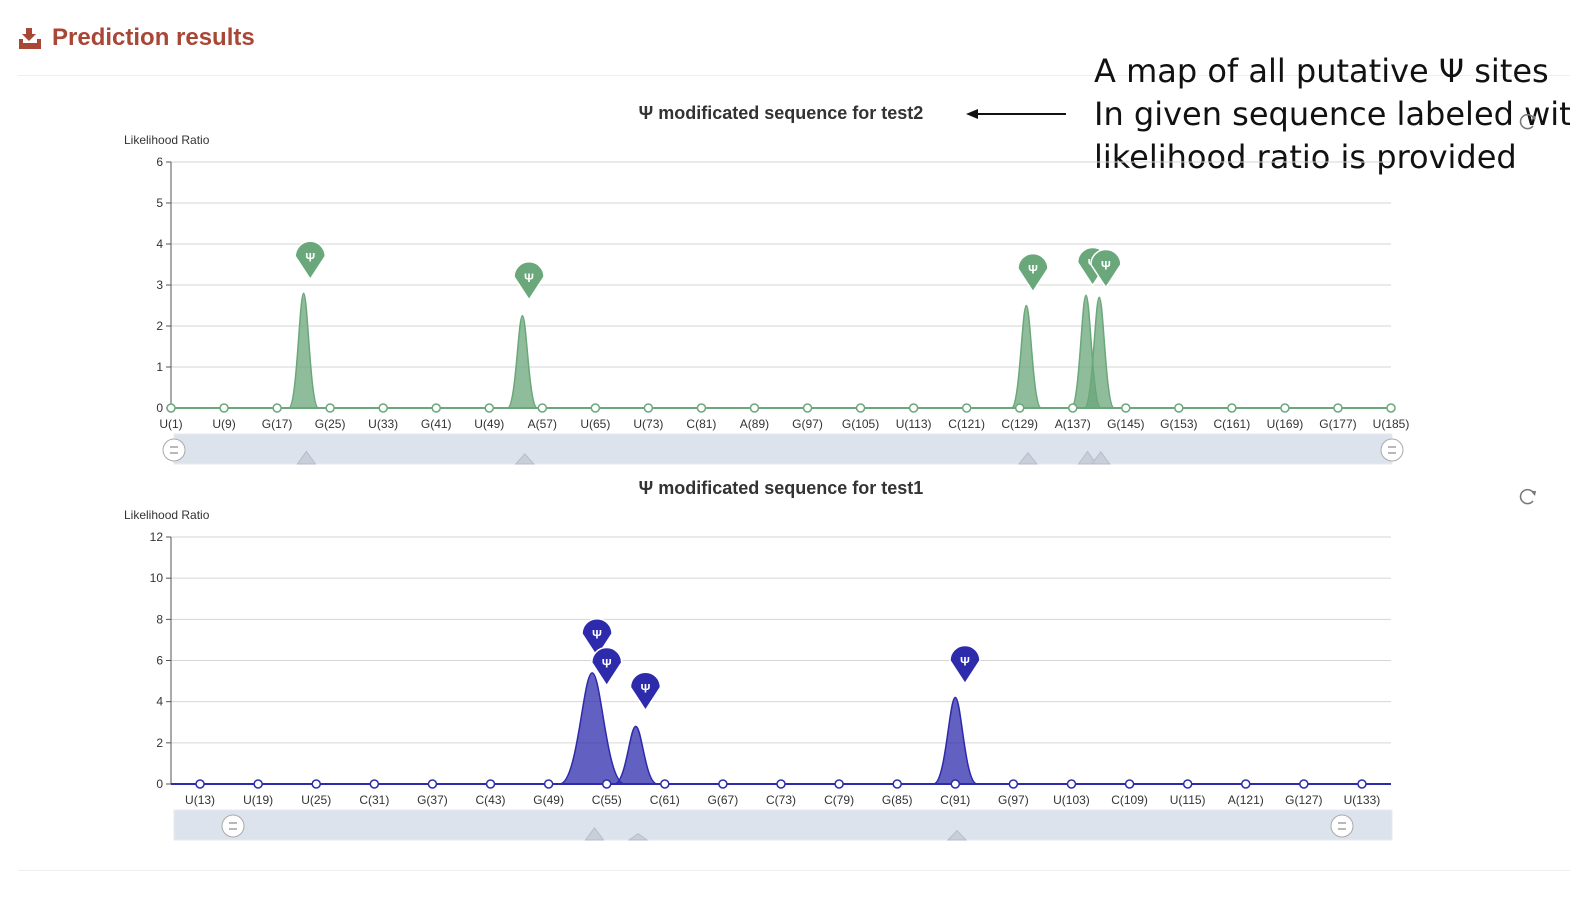  Describe the element at coordinates (592, 728) in the screenshot. I see `peak-area` at that location.